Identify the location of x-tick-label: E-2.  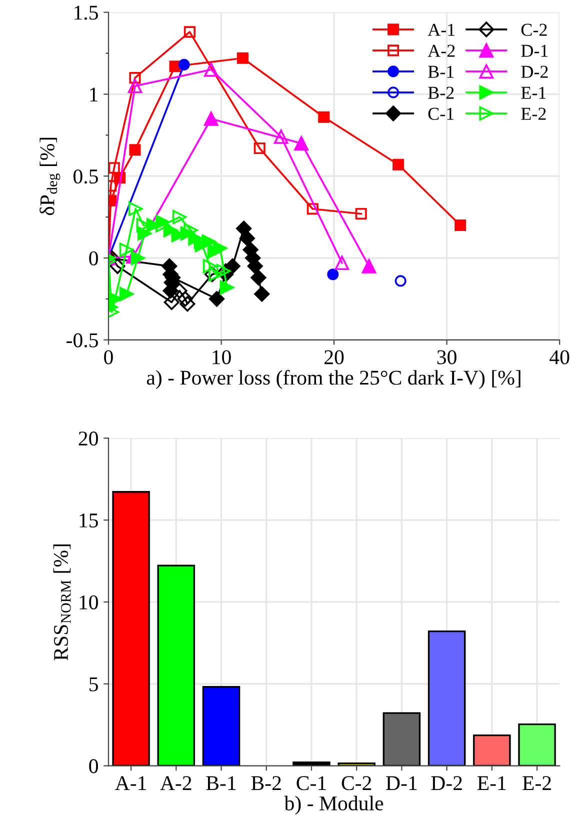
(536, 783).